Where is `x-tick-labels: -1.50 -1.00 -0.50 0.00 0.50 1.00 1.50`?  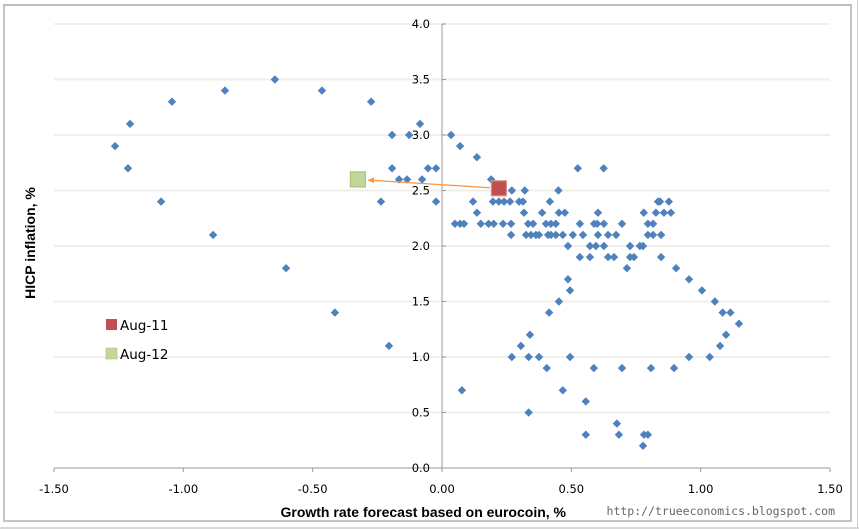 x-tick-labels: -1.50 -1.00 -0.50 0.00 0.50 1.00 1.50 is located at coordinates (441, 489).